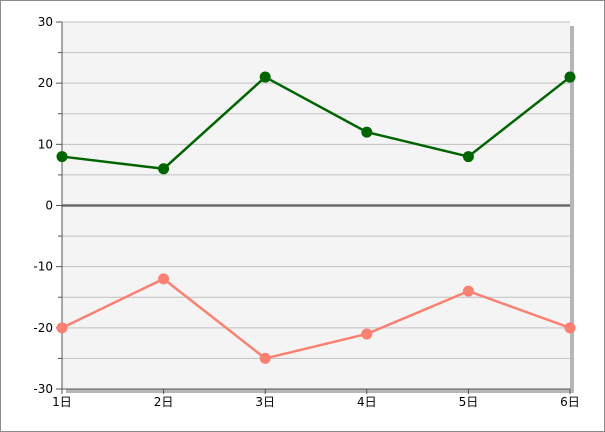 This screenshot has height=432, width=605. Describe the element at coordinates (45, 144) in the screenshot. I see `y-tick-label: 10` at that location.